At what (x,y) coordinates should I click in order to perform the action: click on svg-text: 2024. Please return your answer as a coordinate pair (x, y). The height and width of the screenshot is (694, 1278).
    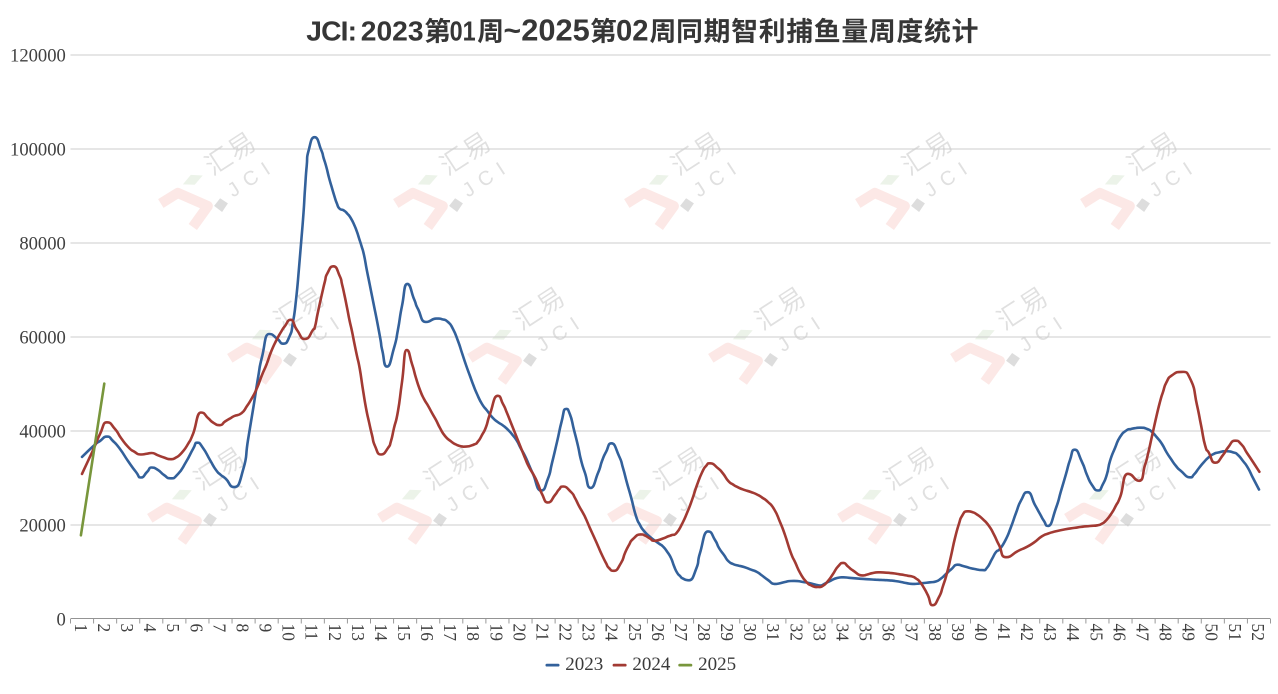
    Looking at the image, I should click on (651, 664).